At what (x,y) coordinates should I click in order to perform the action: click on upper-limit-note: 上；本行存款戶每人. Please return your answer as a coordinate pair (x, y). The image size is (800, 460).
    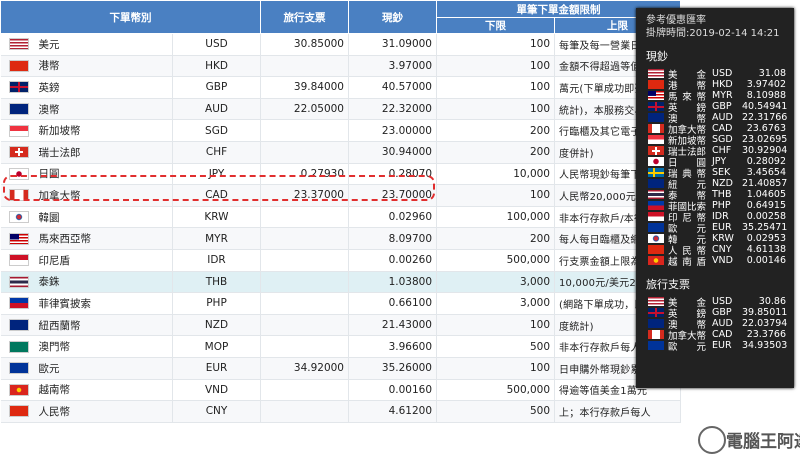
    Looking at the image, I should click on (617, 411).